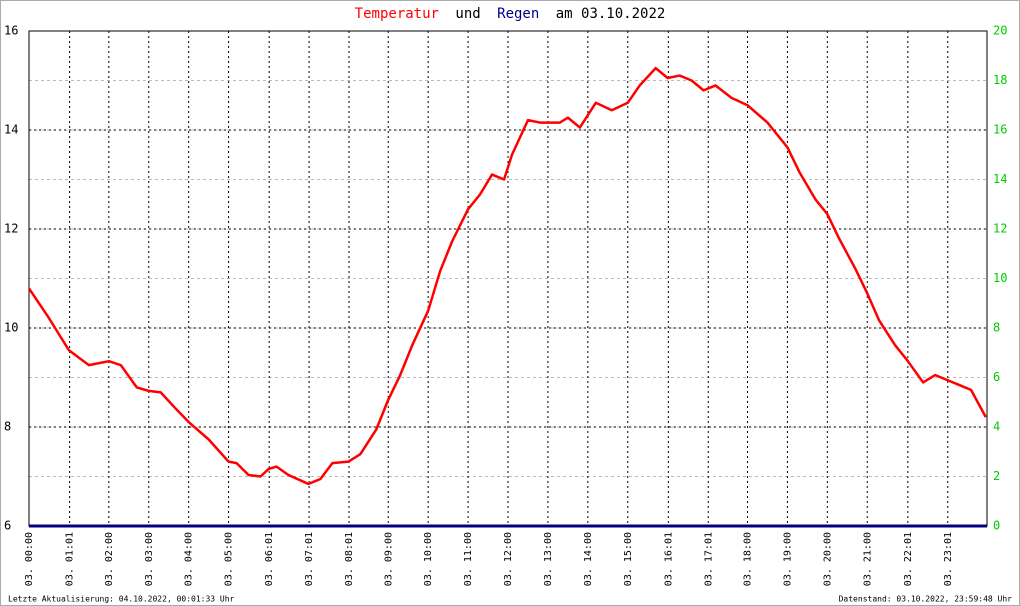 This screenshot has height=606, width=1020. Describe the element at coordinates (467, 14) in the screenshot. I see `title-part: und` at that location.